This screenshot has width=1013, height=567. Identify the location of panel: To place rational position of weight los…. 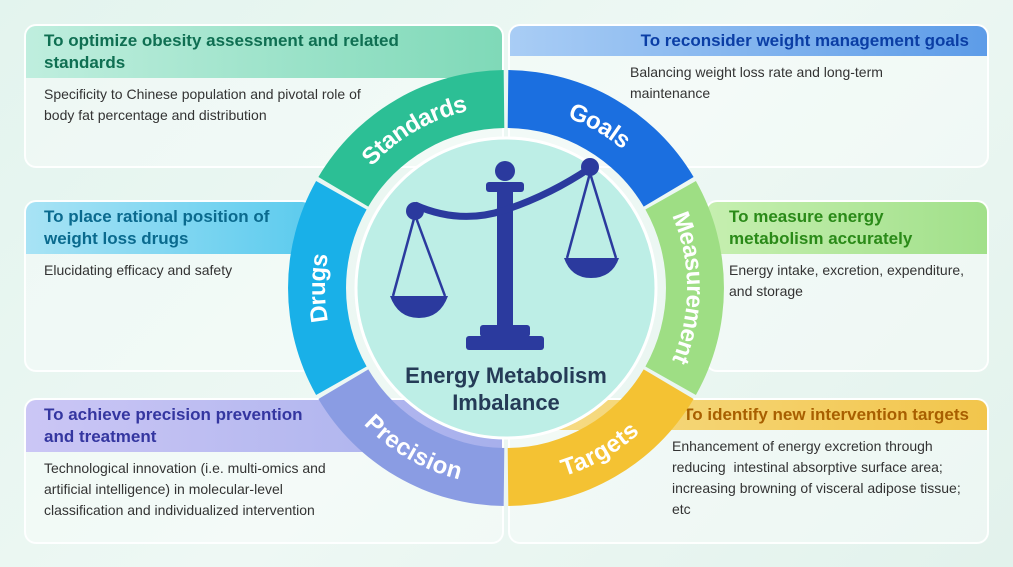
(169, 286).